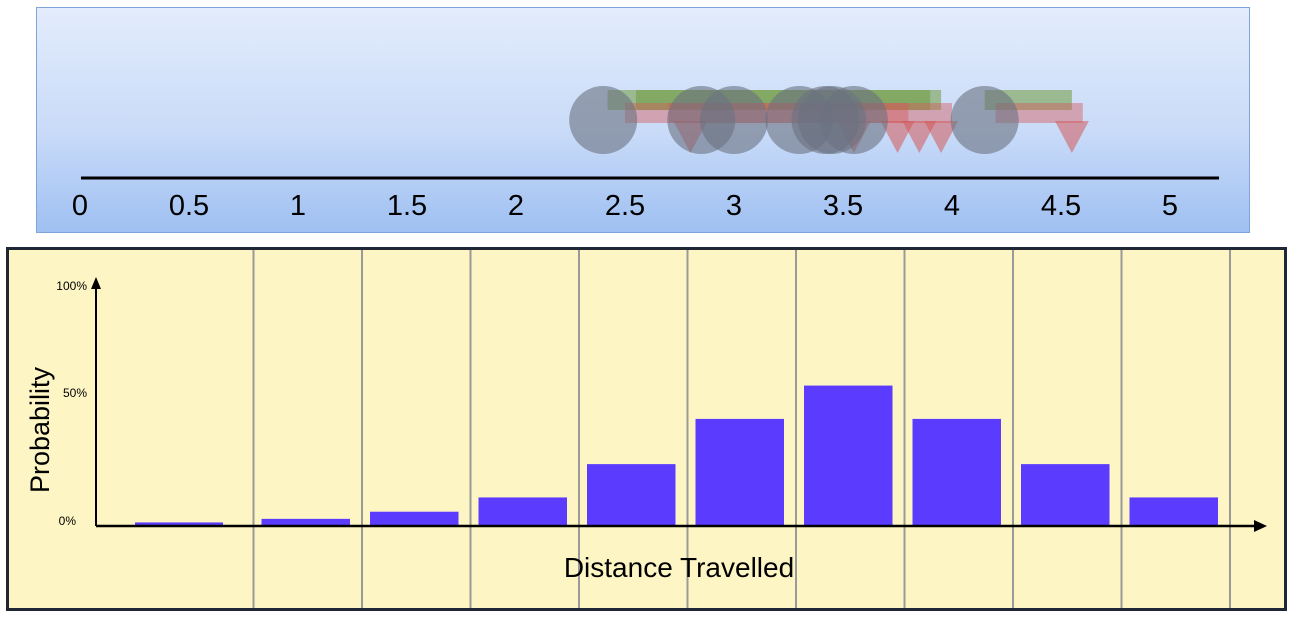  I want to click on y-tick-label-50: 50%, so click(75, 393).